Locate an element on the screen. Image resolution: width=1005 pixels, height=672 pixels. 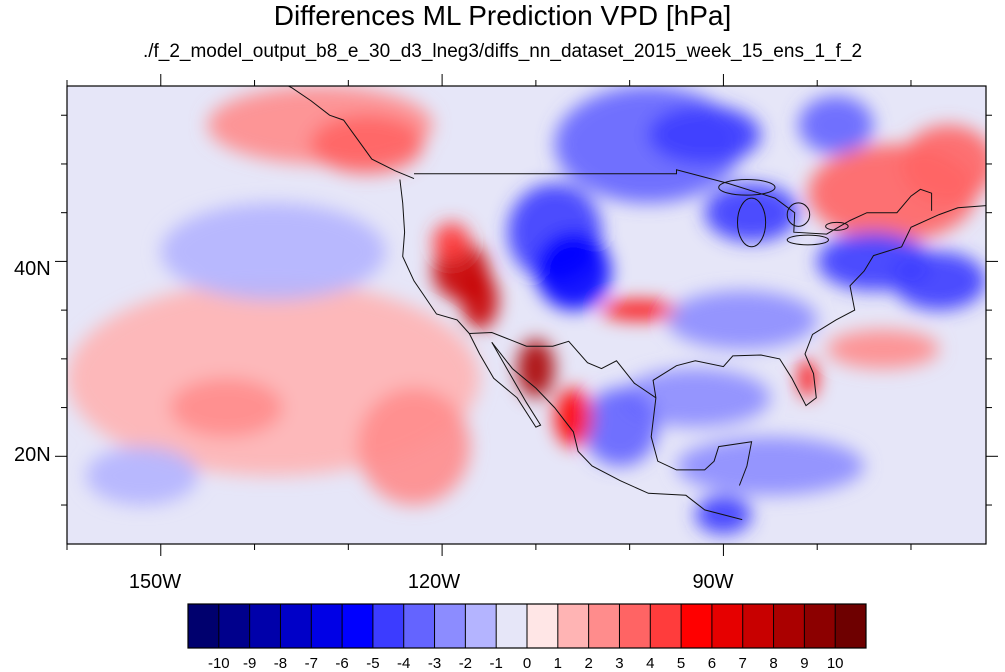
coastline-alaska-coast is located at coordinates (351, 133).